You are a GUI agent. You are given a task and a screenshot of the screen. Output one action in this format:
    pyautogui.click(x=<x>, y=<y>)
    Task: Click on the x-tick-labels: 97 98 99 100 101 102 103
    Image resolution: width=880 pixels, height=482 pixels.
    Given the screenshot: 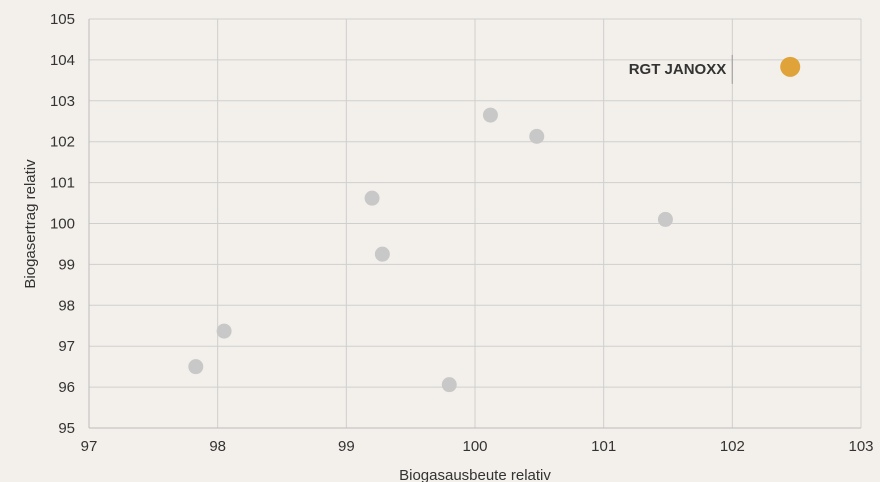 What is the action you would take?
    pyautogui.click(x=477, y=446)
    